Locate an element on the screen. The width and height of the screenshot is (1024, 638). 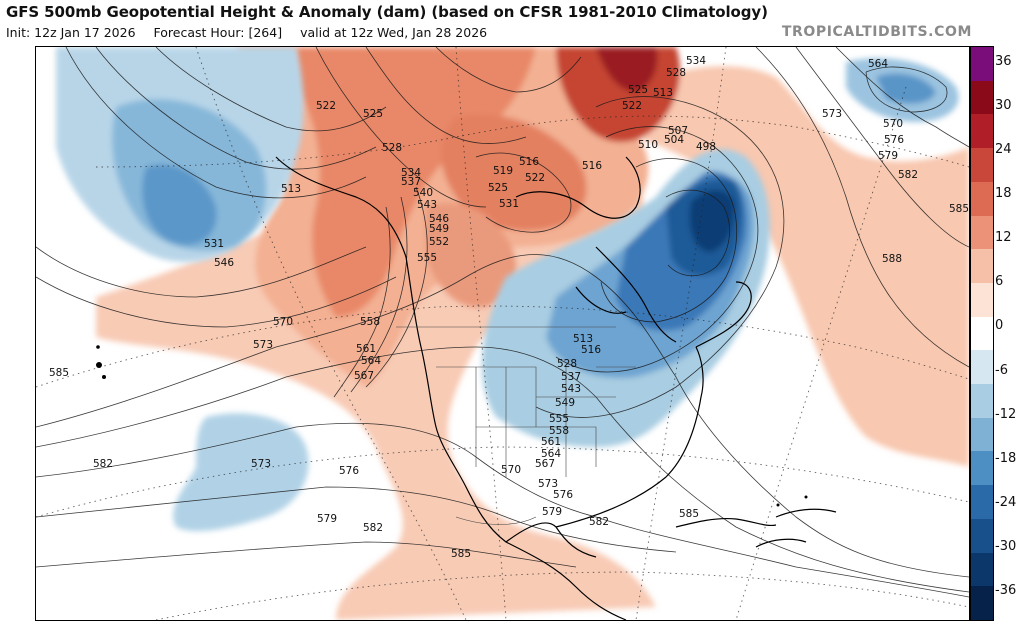
anomaly-colorbar is located at coordinates (982, 333).